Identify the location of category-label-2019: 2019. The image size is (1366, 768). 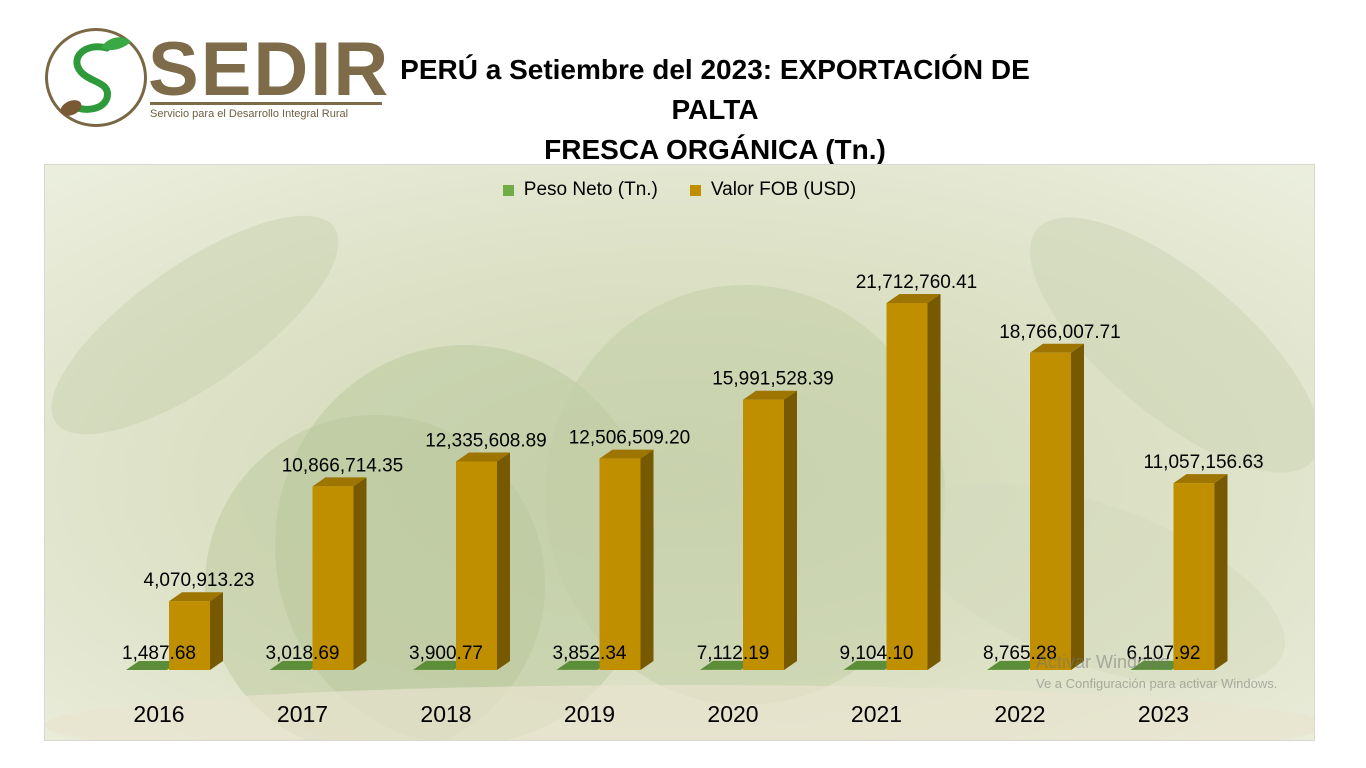
(589, 714).